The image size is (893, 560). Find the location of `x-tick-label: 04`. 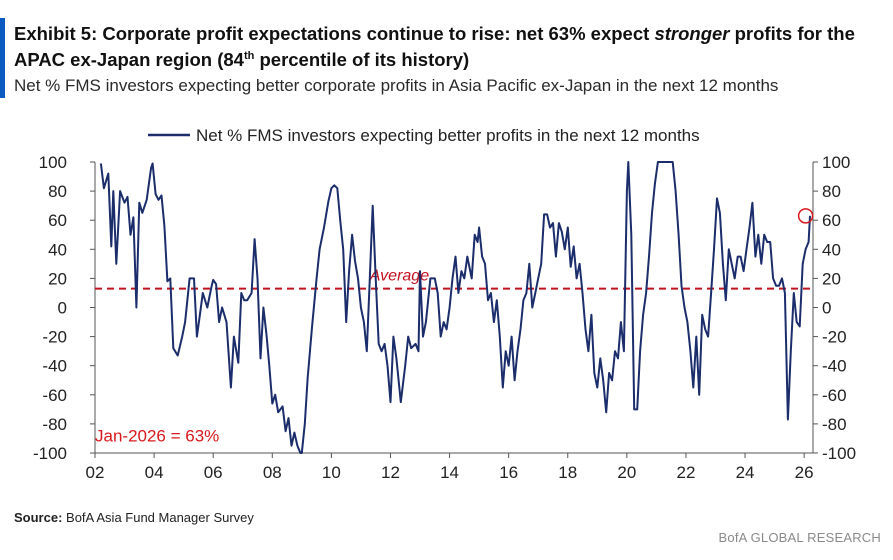

x-tick-label: 04 is located at coordinates (154, 472).